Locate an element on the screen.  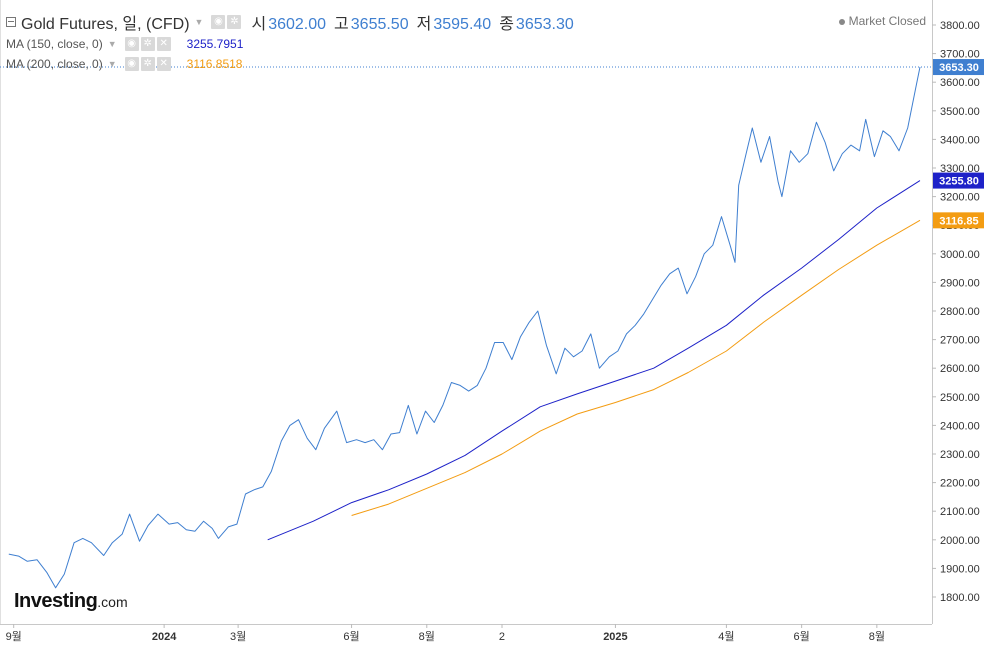
close-icon: ✕ is located at coordinates (163, 44).